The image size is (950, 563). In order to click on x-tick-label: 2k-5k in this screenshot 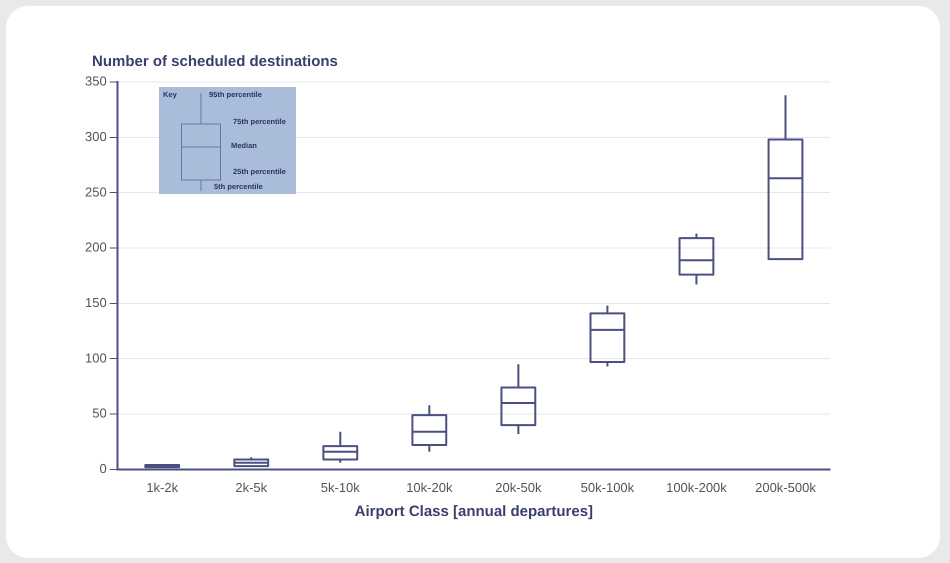, I will do `click(251, 487)`.